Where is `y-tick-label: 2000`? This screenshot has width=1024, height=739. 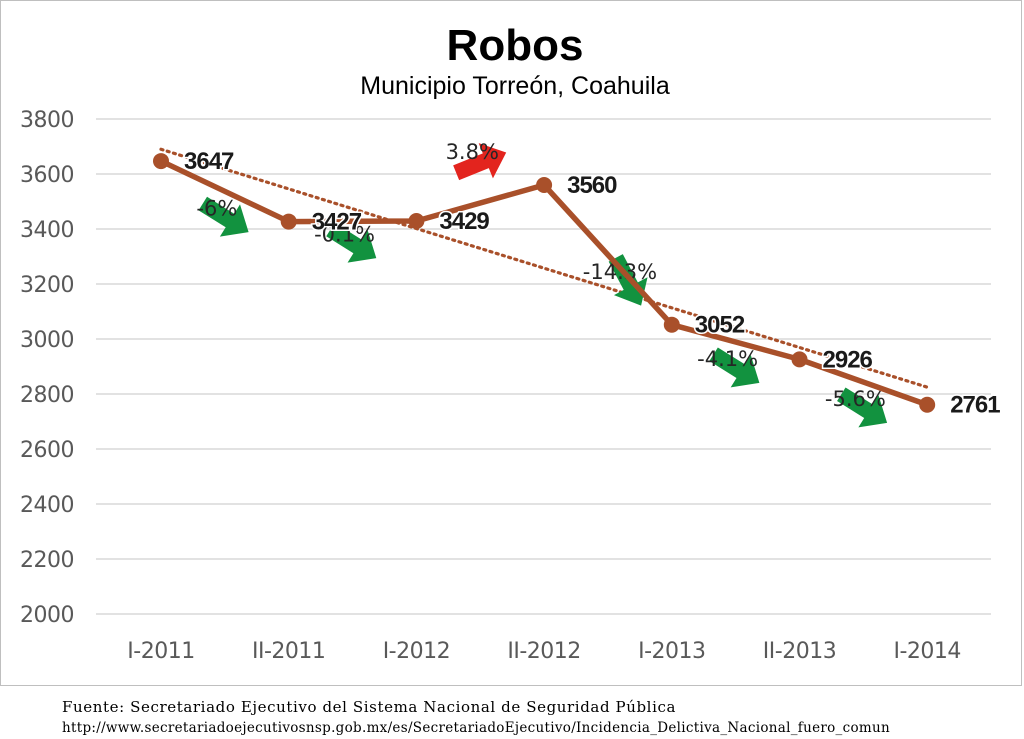 y-tick-label: 2000 is located at coordinates (47, 615).